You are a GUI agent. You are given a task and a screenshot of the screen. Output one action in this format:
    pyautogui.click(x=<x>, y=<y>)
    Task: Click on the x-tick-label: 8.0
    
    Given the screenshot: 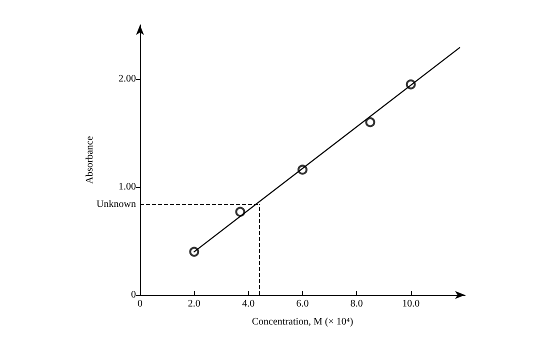 What is the action you would take?
    pyautogui.click(x=356, y=304)
    